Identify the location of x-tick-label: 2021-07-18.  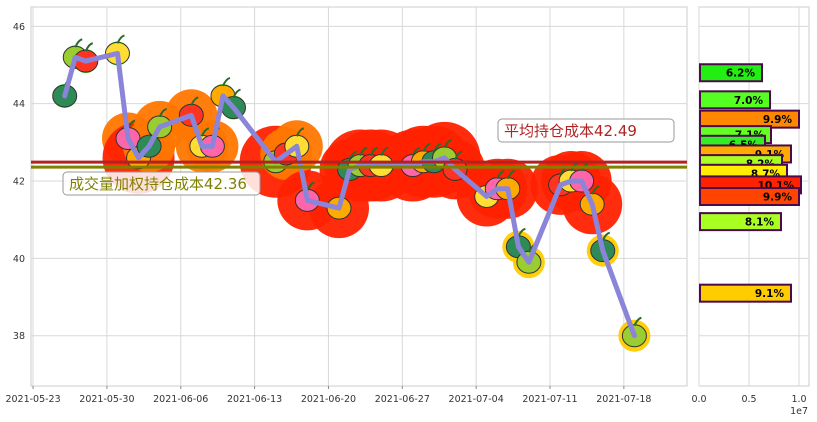
(623, 399).